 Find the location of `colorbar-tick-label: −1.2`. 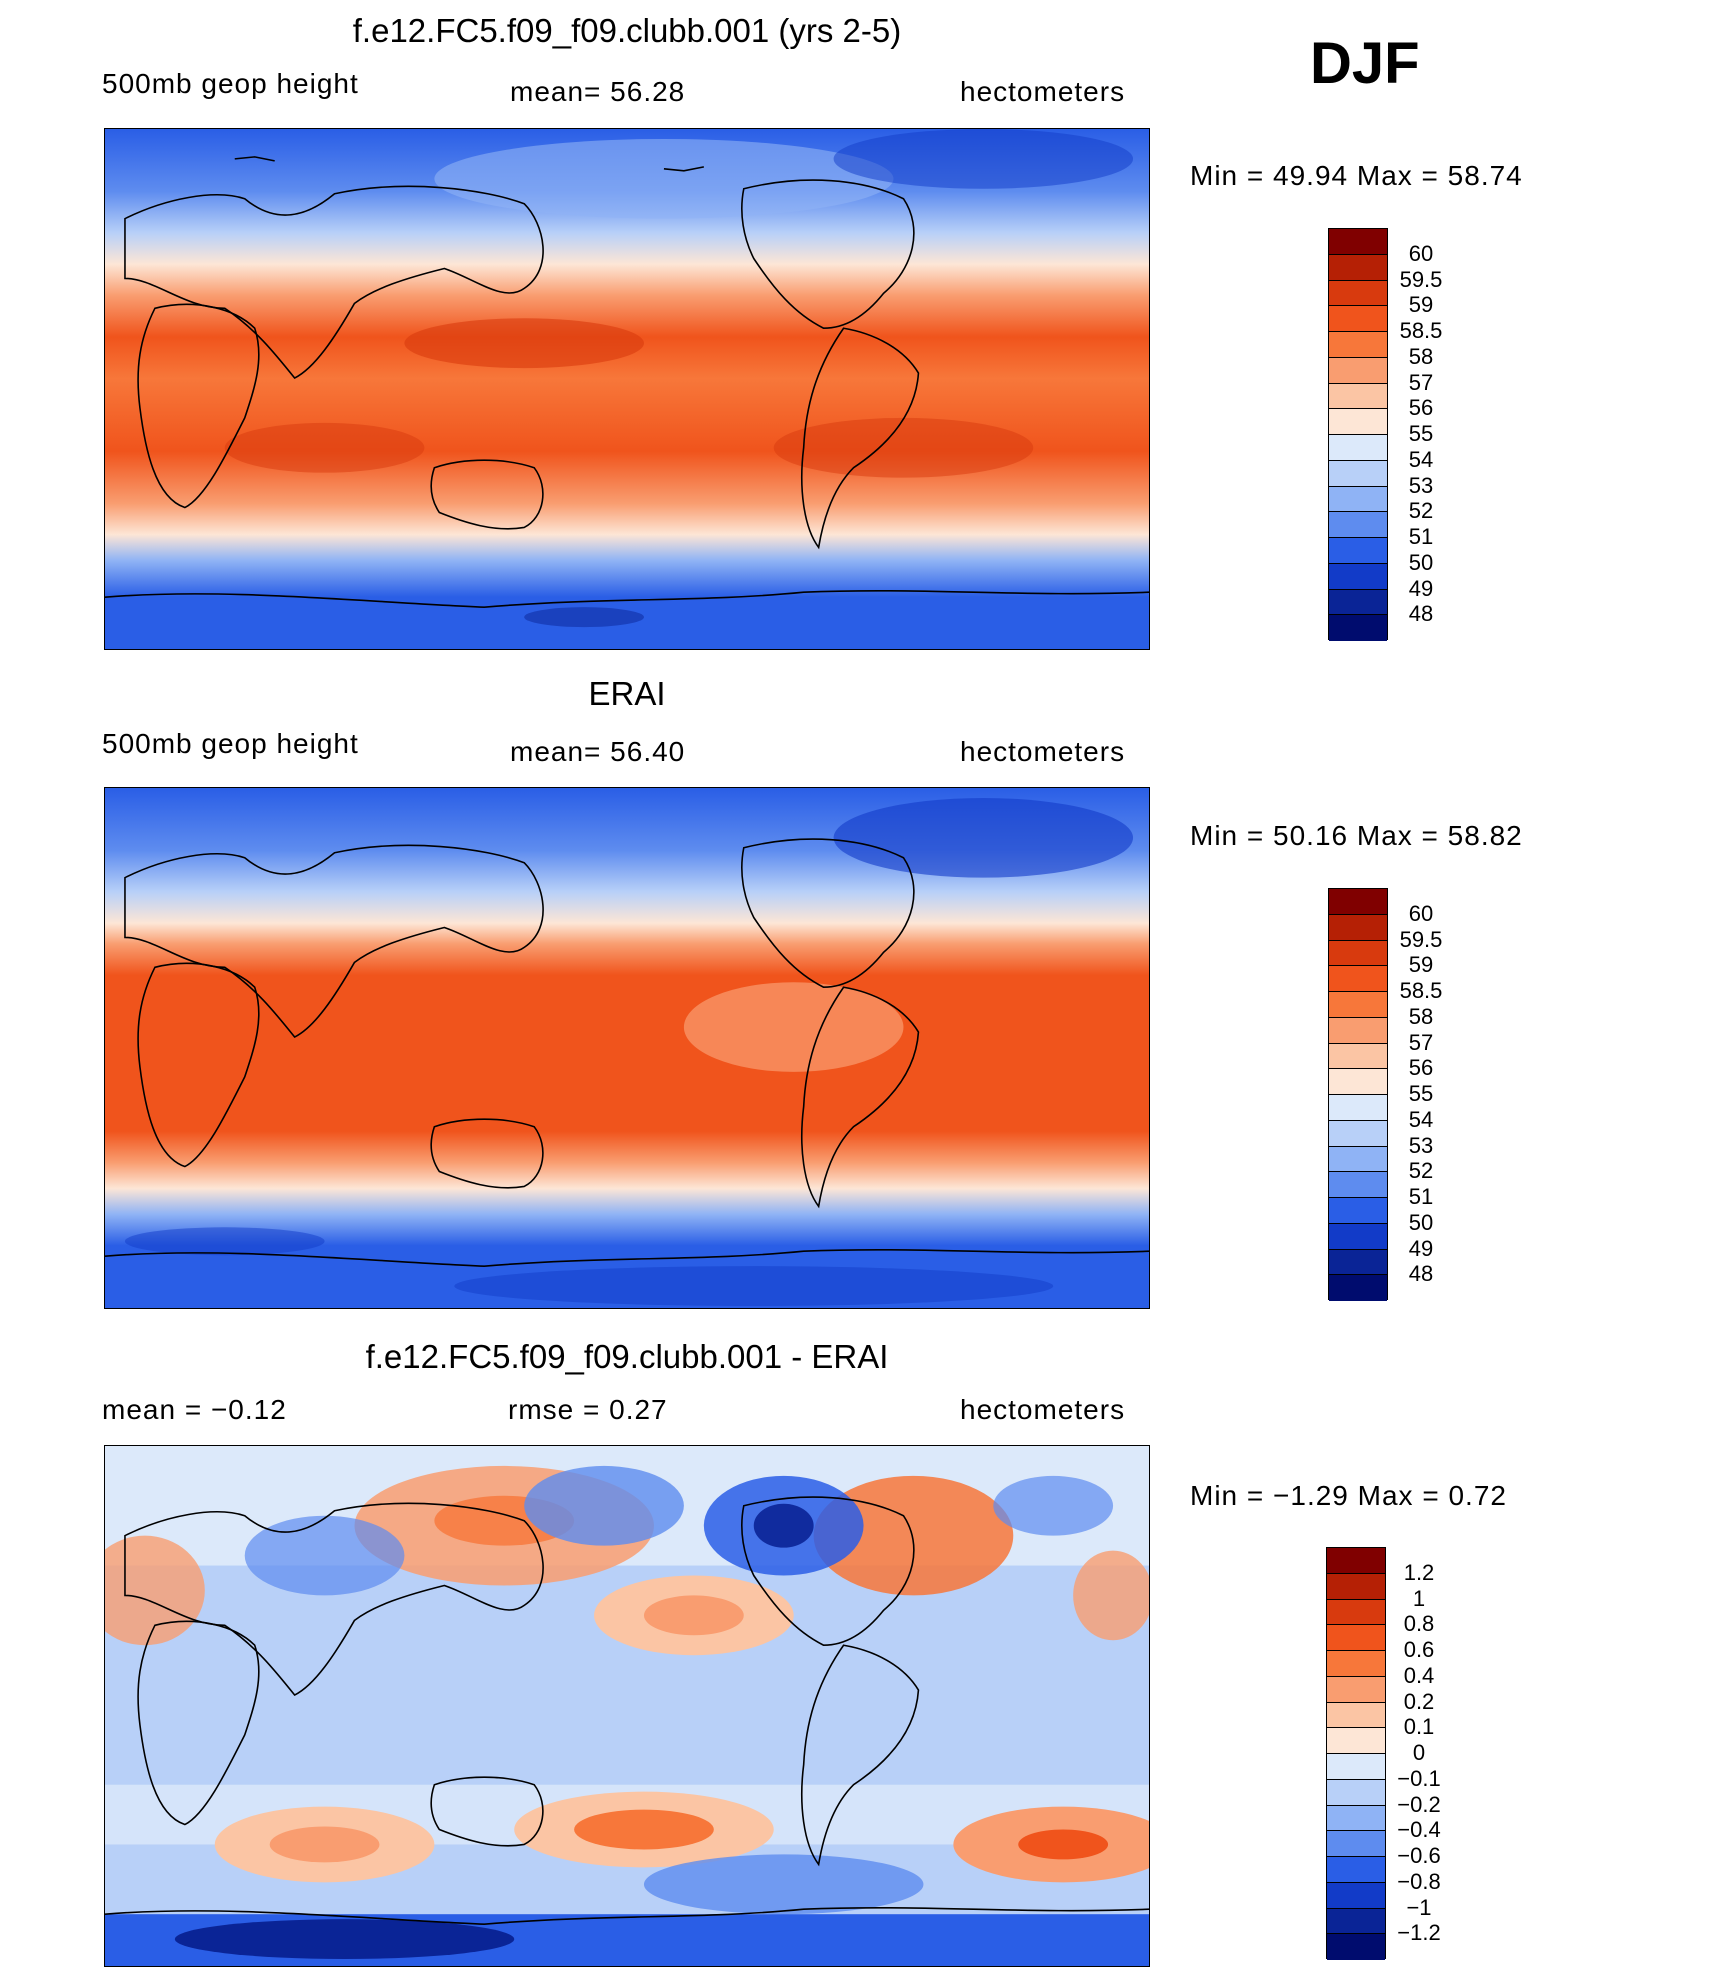

colorbar-tick-label: −1.2 is located at coordinates (1419, 1933).